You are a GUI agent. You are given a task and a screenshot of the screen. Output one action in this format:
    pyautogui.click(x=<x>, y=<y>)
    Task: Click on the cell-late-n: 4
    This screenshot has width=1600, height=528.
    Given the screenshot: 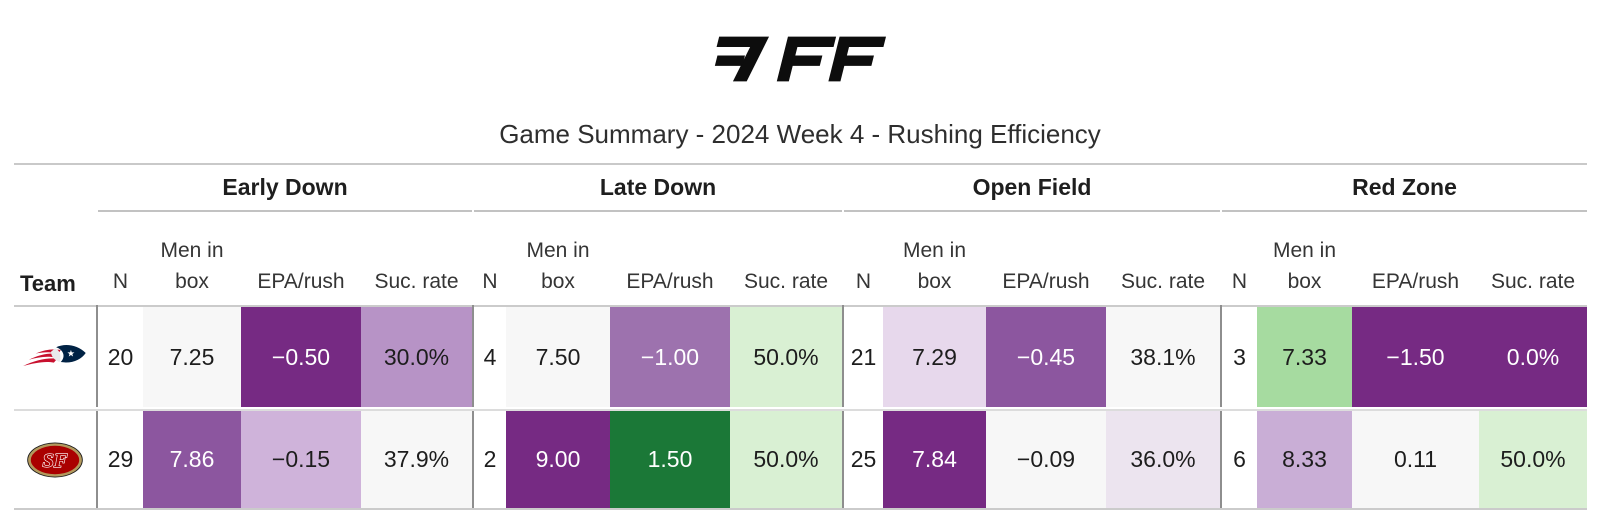 What is the action you would take?
    pyautogui.click(x=490, y=357)
    